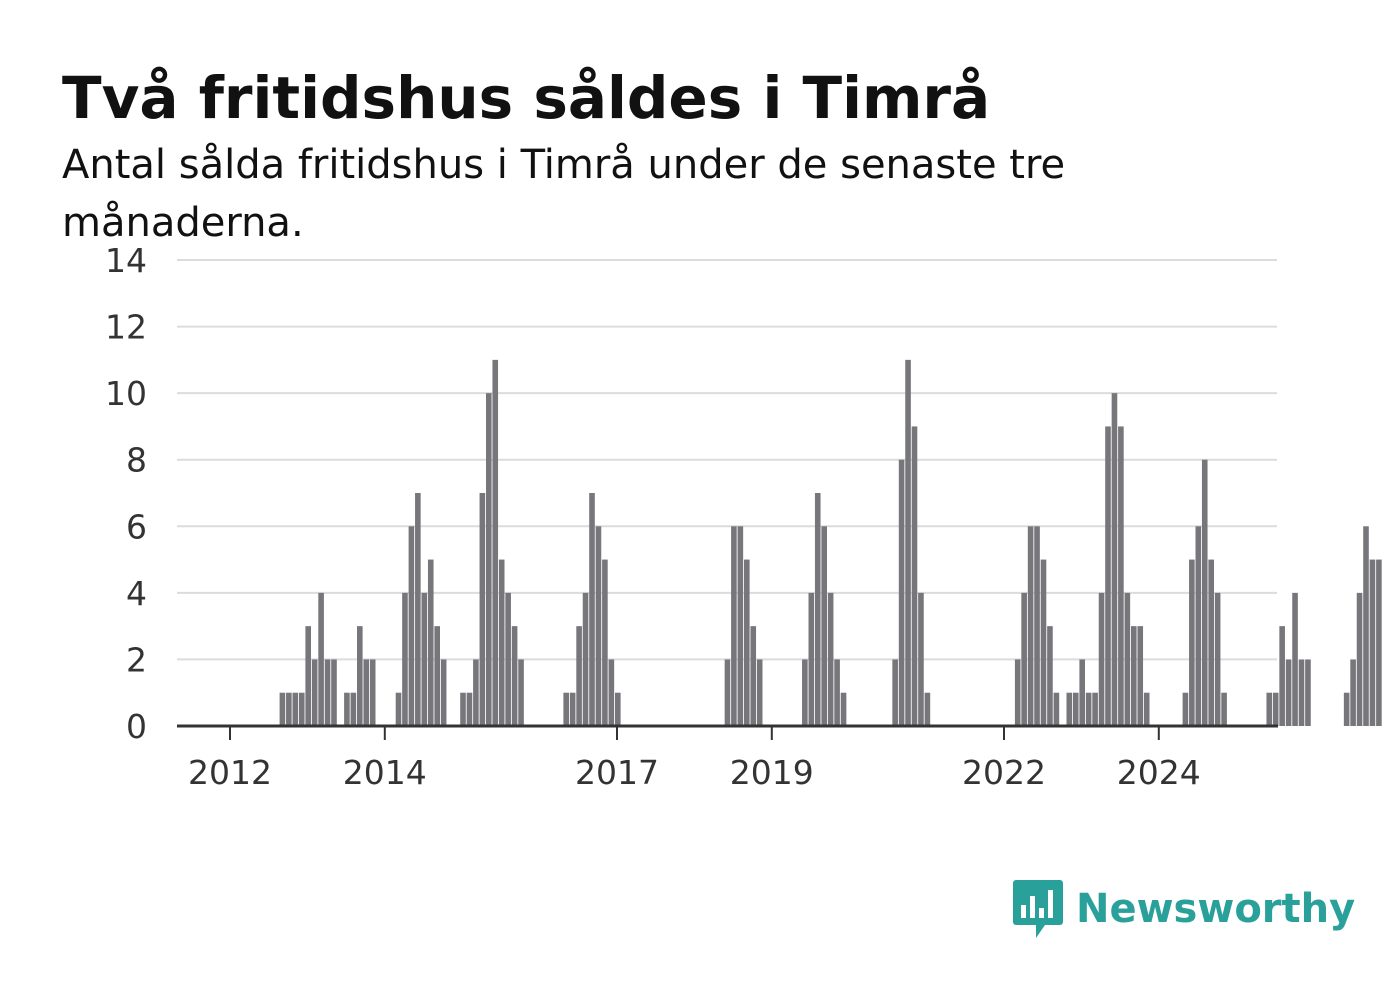 This screenshot has height=999, width=1382. What do you see at coordinates (126, 493) in the screenshot?
I see `y-axis-ticks: 0 2 4 6 8 10 12 14` at bounding box center [126, 493].